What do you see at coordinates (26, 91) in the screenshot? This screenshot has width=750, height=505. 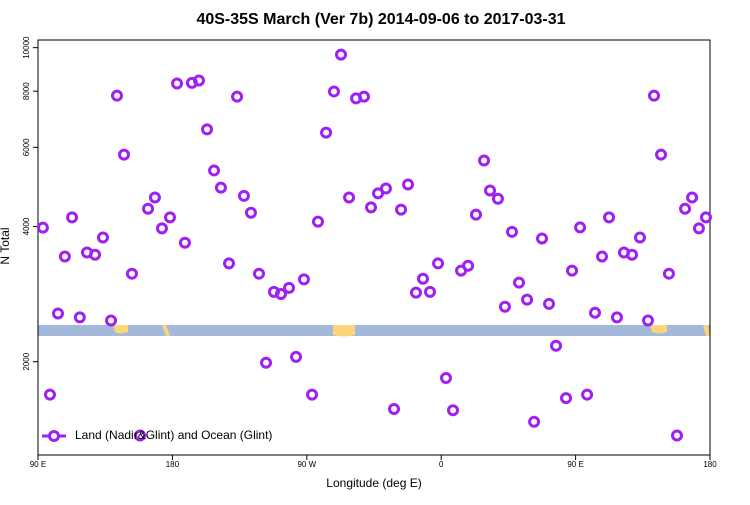 I see `y-tick-label: 8000` at bounding box center [26, 91].